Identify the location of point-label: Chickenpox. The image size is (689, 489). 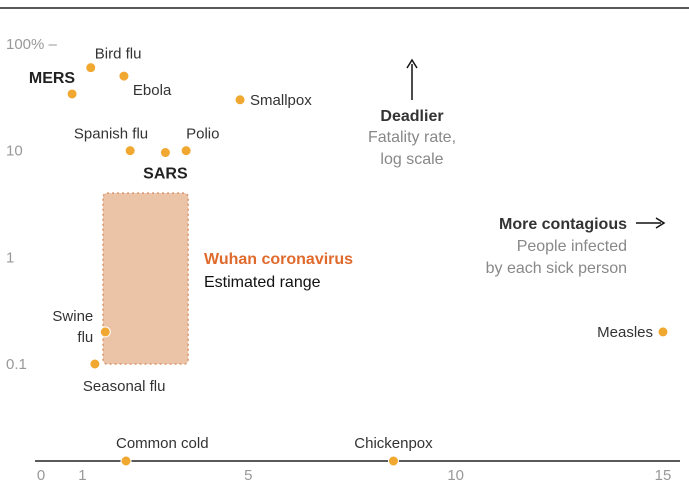
(393, 443).